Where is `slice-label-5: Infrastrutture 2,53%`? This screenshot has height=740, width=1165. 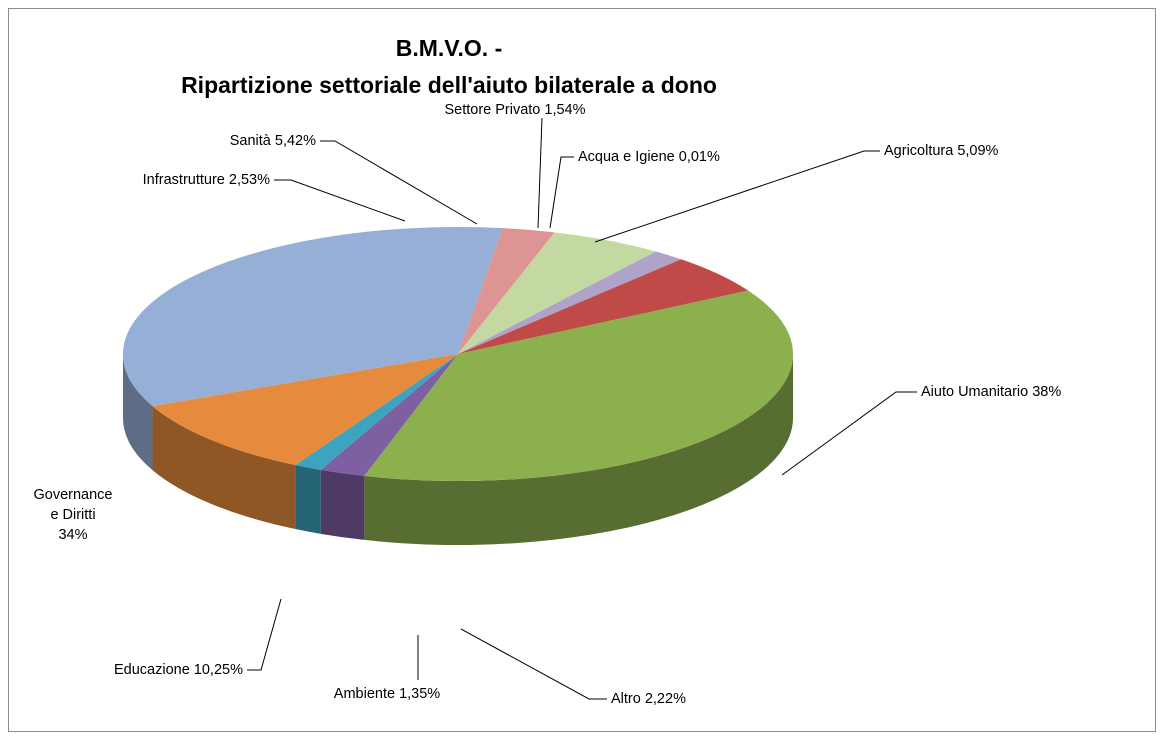
slice-label-5: Infrastrutture 2,53% is located at coordinates (206, 180).